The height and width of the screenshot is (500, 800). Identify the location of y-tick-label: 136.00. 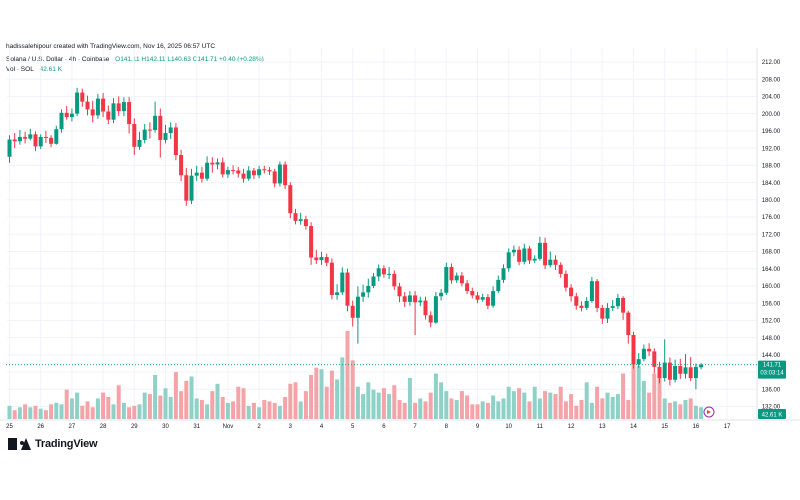
(771, 390).